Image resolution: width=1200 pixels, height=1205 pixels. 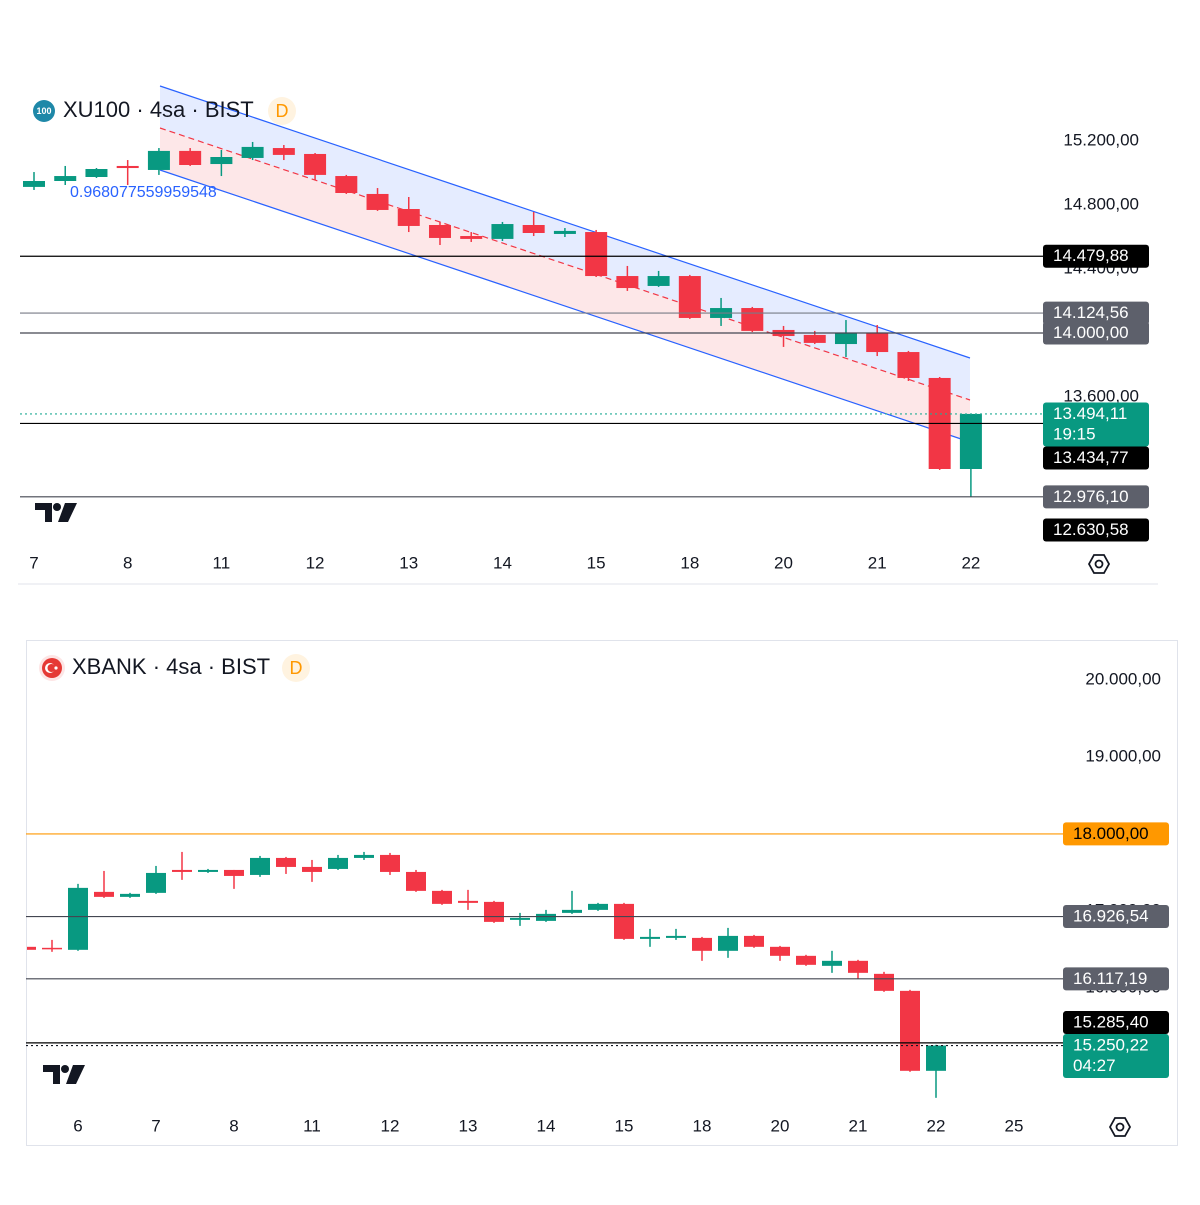 What do you see at coordinates (596, 562) in the screenshot?
I see `x-tick-label: 15` at bounding box center [596, 562].